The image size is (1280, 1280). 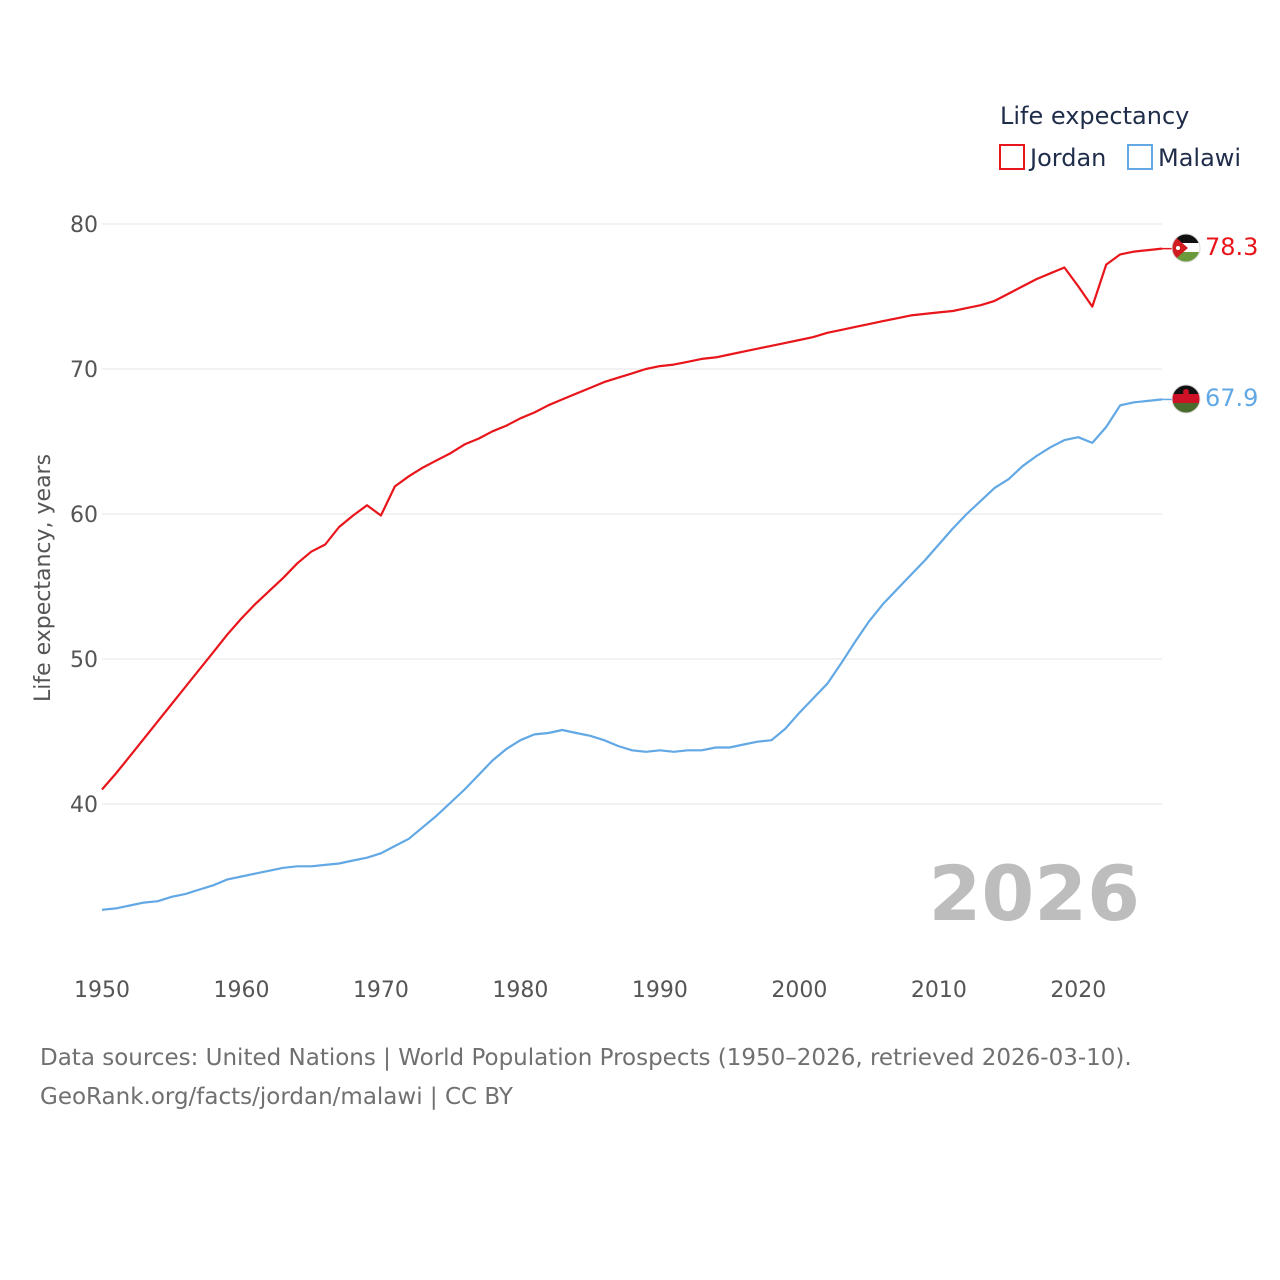 I want to click on jordan-flag-border, so click(x=1186, y=248).